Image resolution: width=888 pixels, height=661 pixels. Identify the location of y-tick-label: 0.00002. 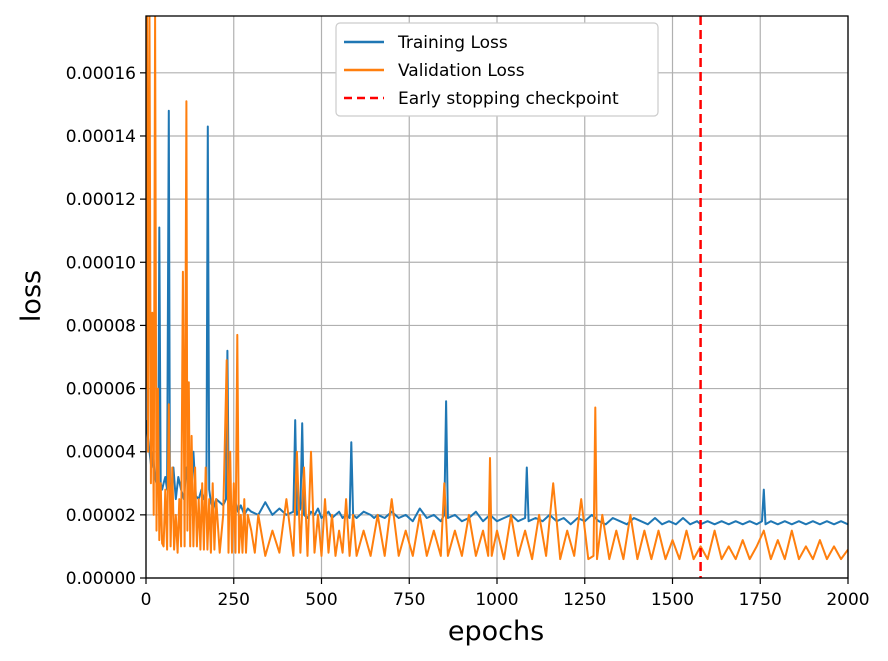
(101, 516).